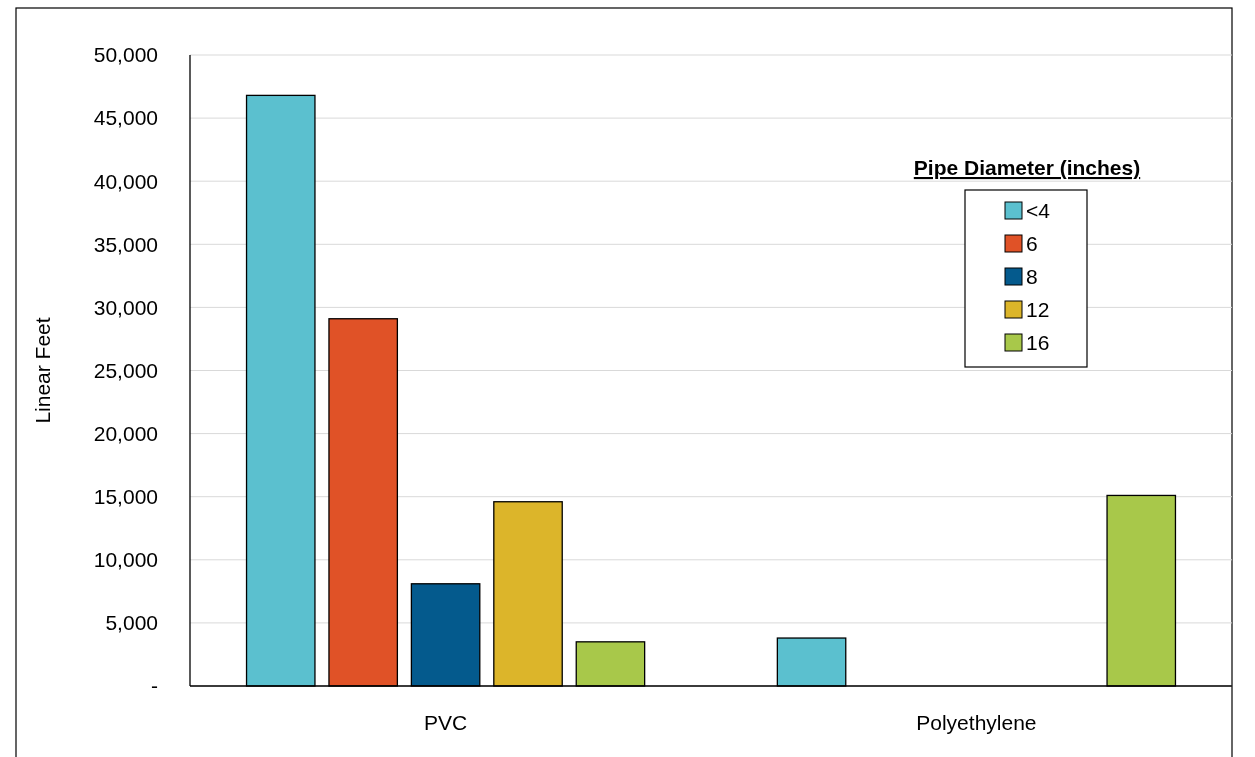  Describe the element at coordinates (446, 722) in the screenshot. I see `x-tick-label: PVC` at that location.